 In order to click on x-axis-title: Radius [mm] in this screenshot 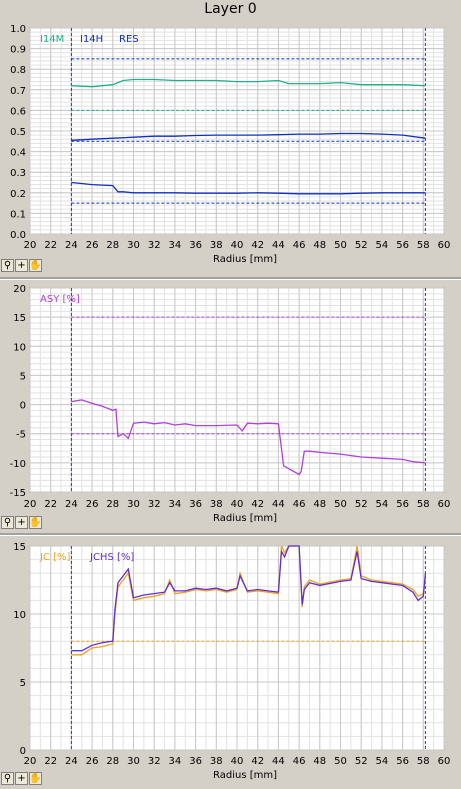, I will do `click(245, 259)`.